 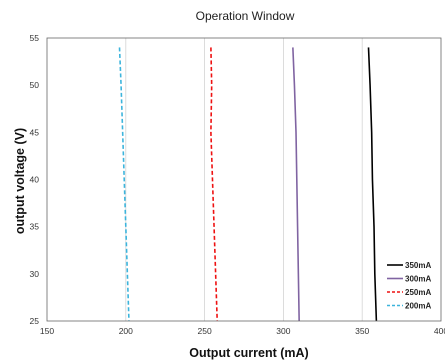 What do you see at coordinates (418, 306) in the screenshot?
I see `legend-entry-200mA: 200mA` at bounding box center [418, 306].